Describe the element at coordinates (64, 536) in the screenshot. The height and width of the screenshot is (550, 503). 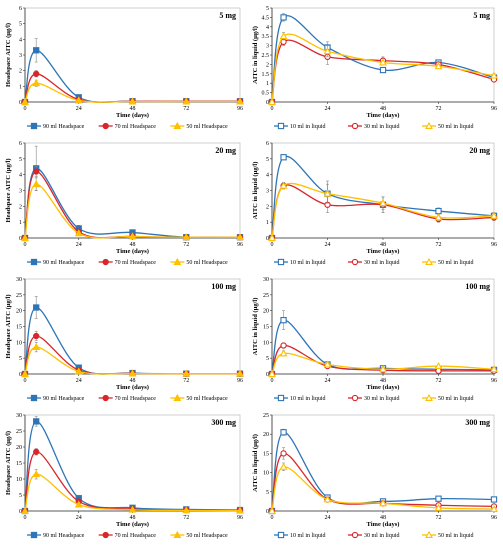
I see `legend-entry: 90 ml Headspace` at that location.